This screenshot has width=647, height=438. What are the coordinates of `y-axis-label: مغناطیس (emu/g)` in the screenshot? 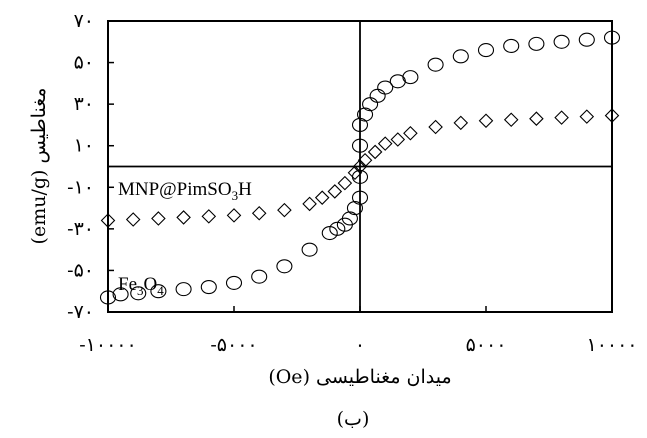 It's located at (39, 166).